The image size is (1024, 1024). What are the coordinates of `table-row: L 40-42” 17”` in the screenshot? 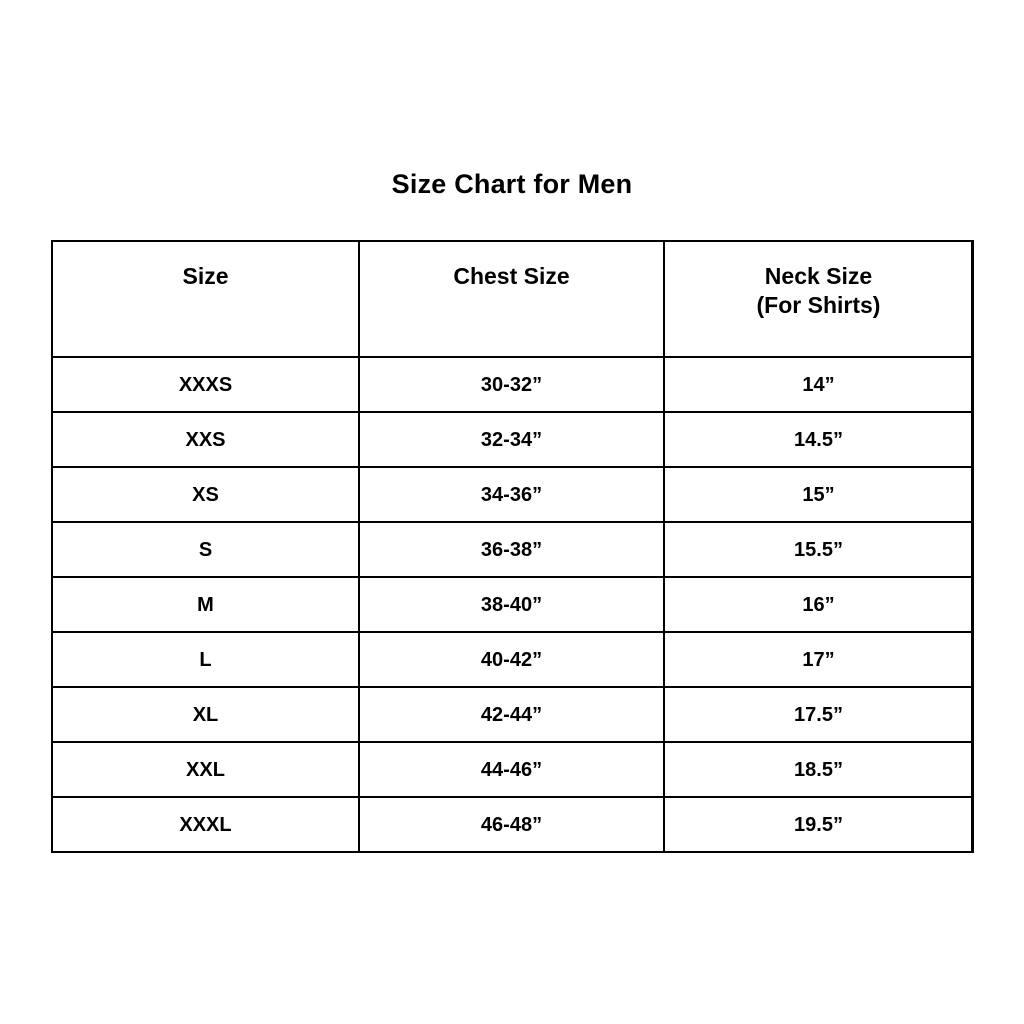 It's located at (512, 659).